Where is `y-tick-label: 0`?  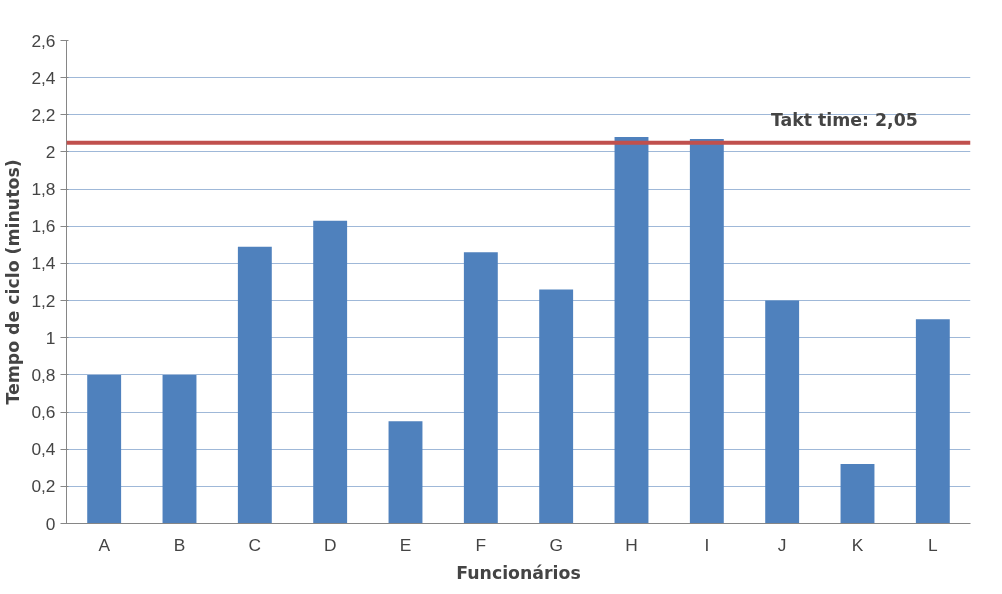
y-tick-label: 0 is located at coordinates (50, 523).